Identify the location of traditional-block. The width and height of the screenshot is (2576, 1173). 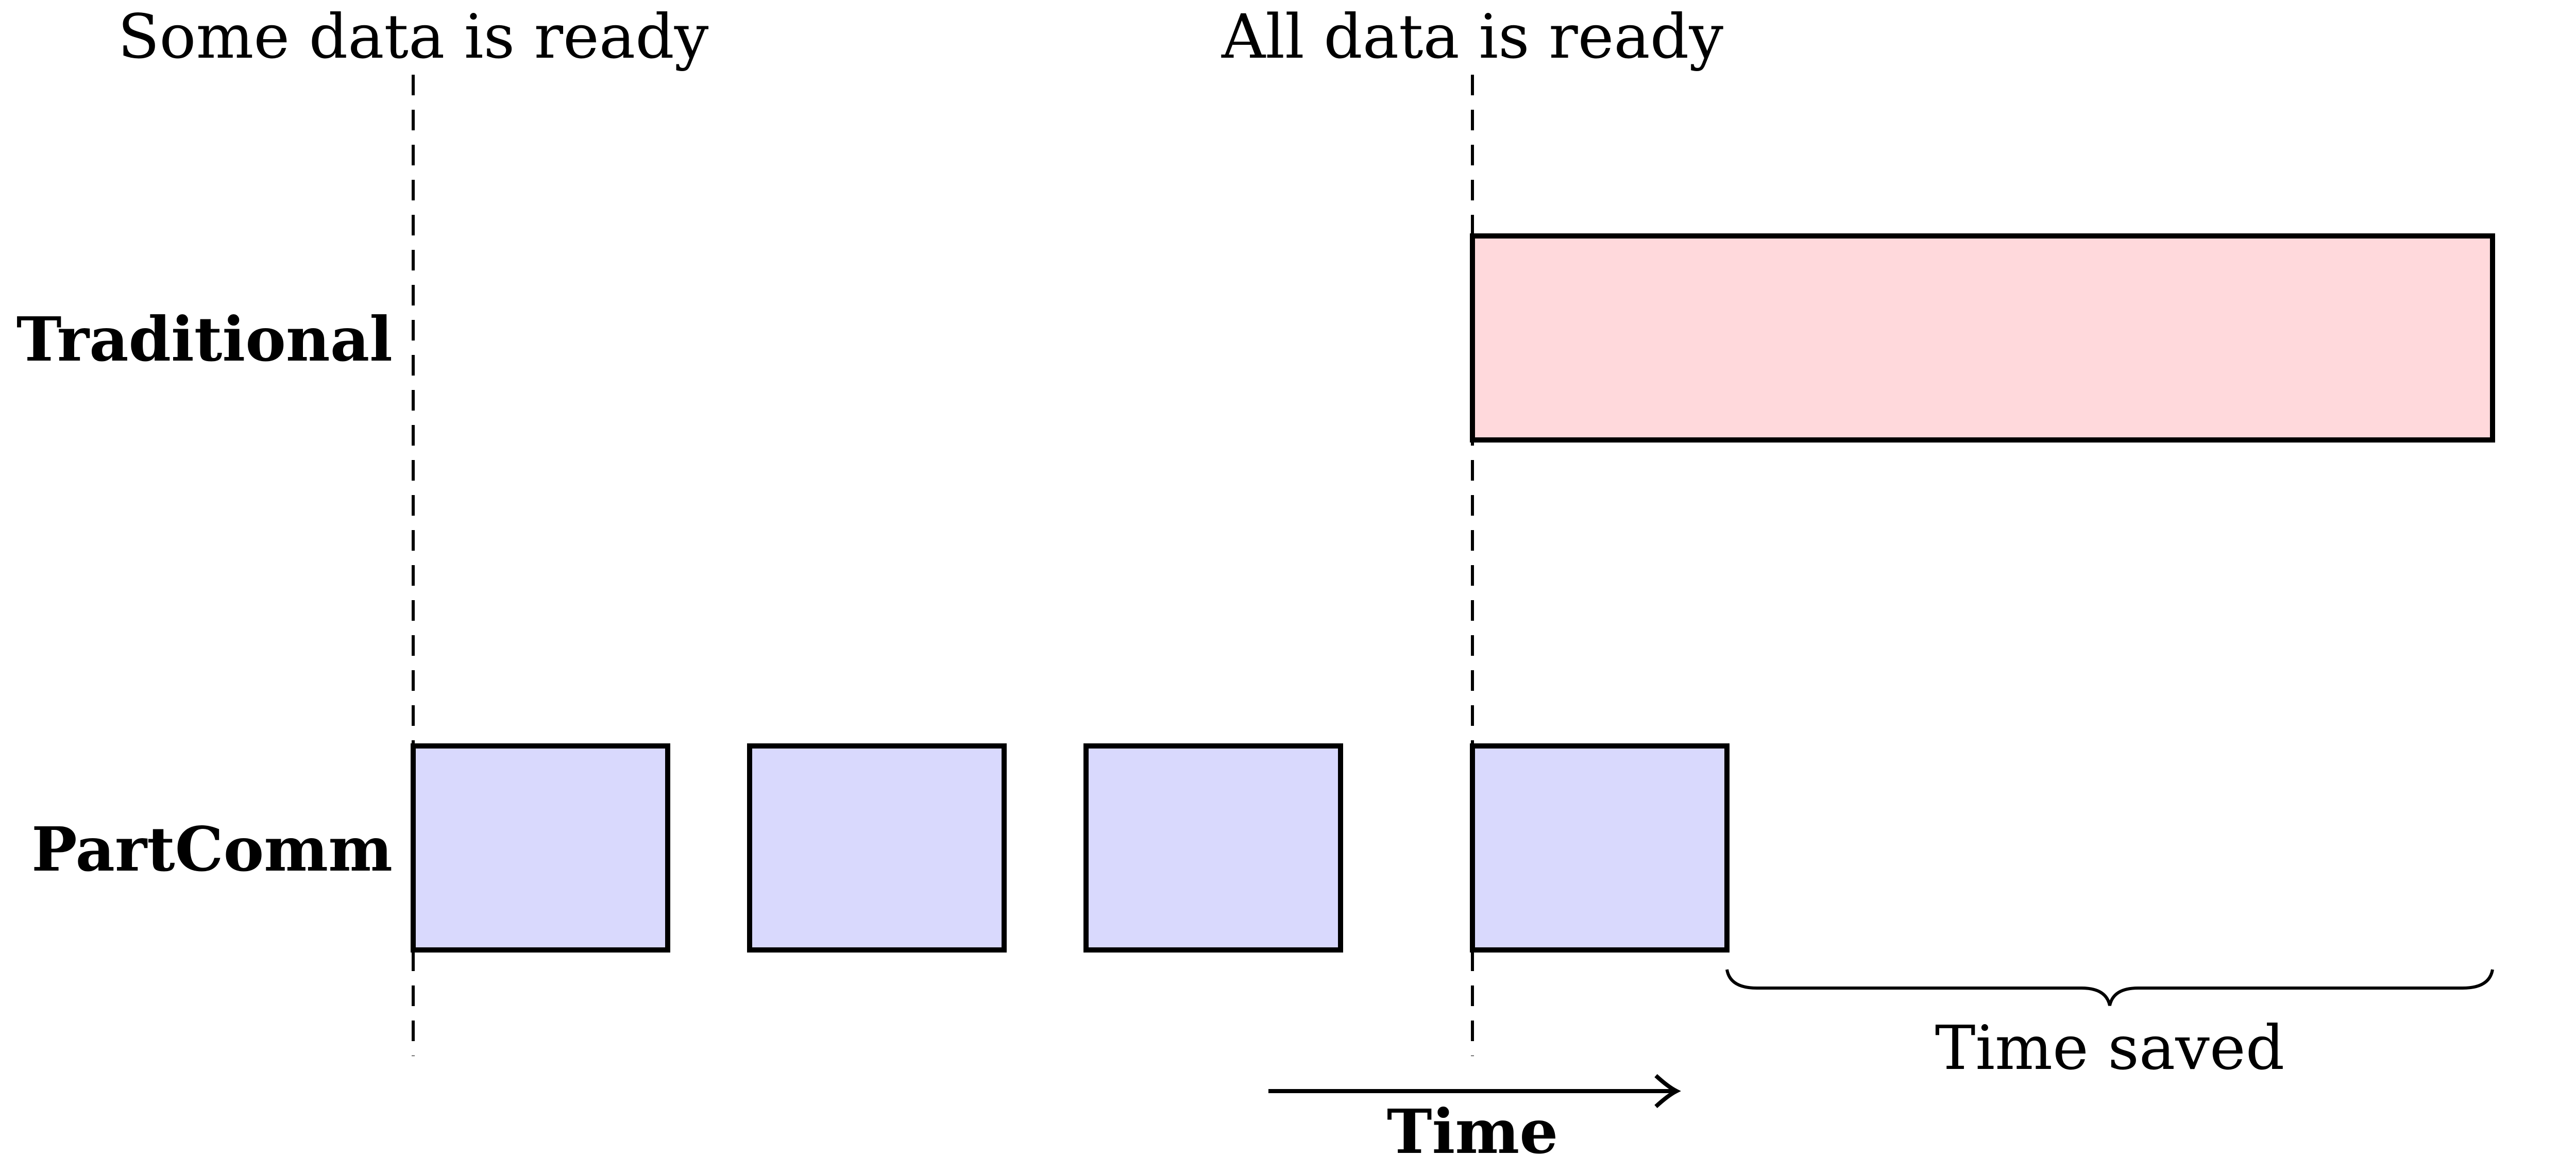
(1982, 338).